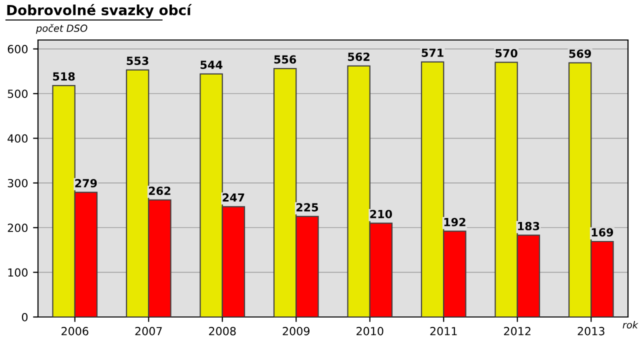  What do you see at coordinates (18, 138) in the screenshot?
I see `y-tick-label: 400` at bounding box center [18, 138].